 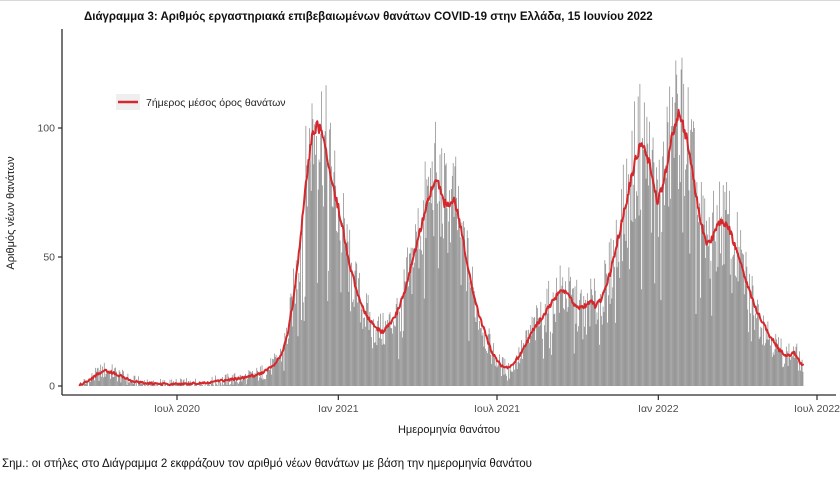 I want to click on x-axis-title: Ημερομηνία θανάτου, so click(x=449, y=430).